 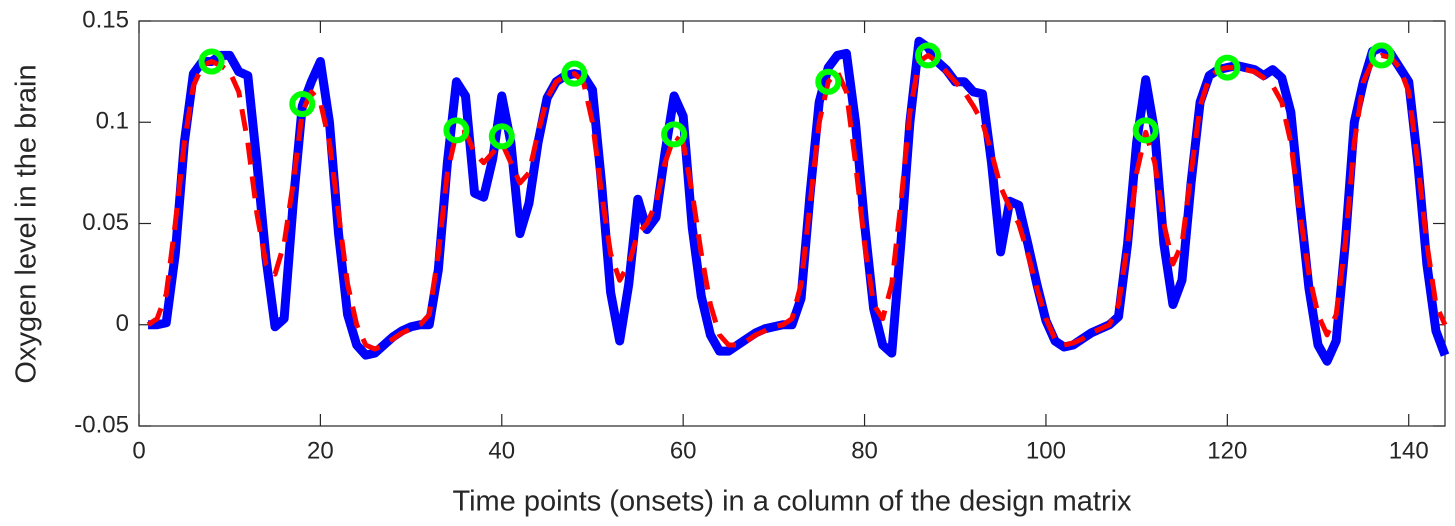 What do you see at coordinates (105, 222) in the screenshot?
I see `y-tick-label: 0.05` at bounding box center [105, 222].